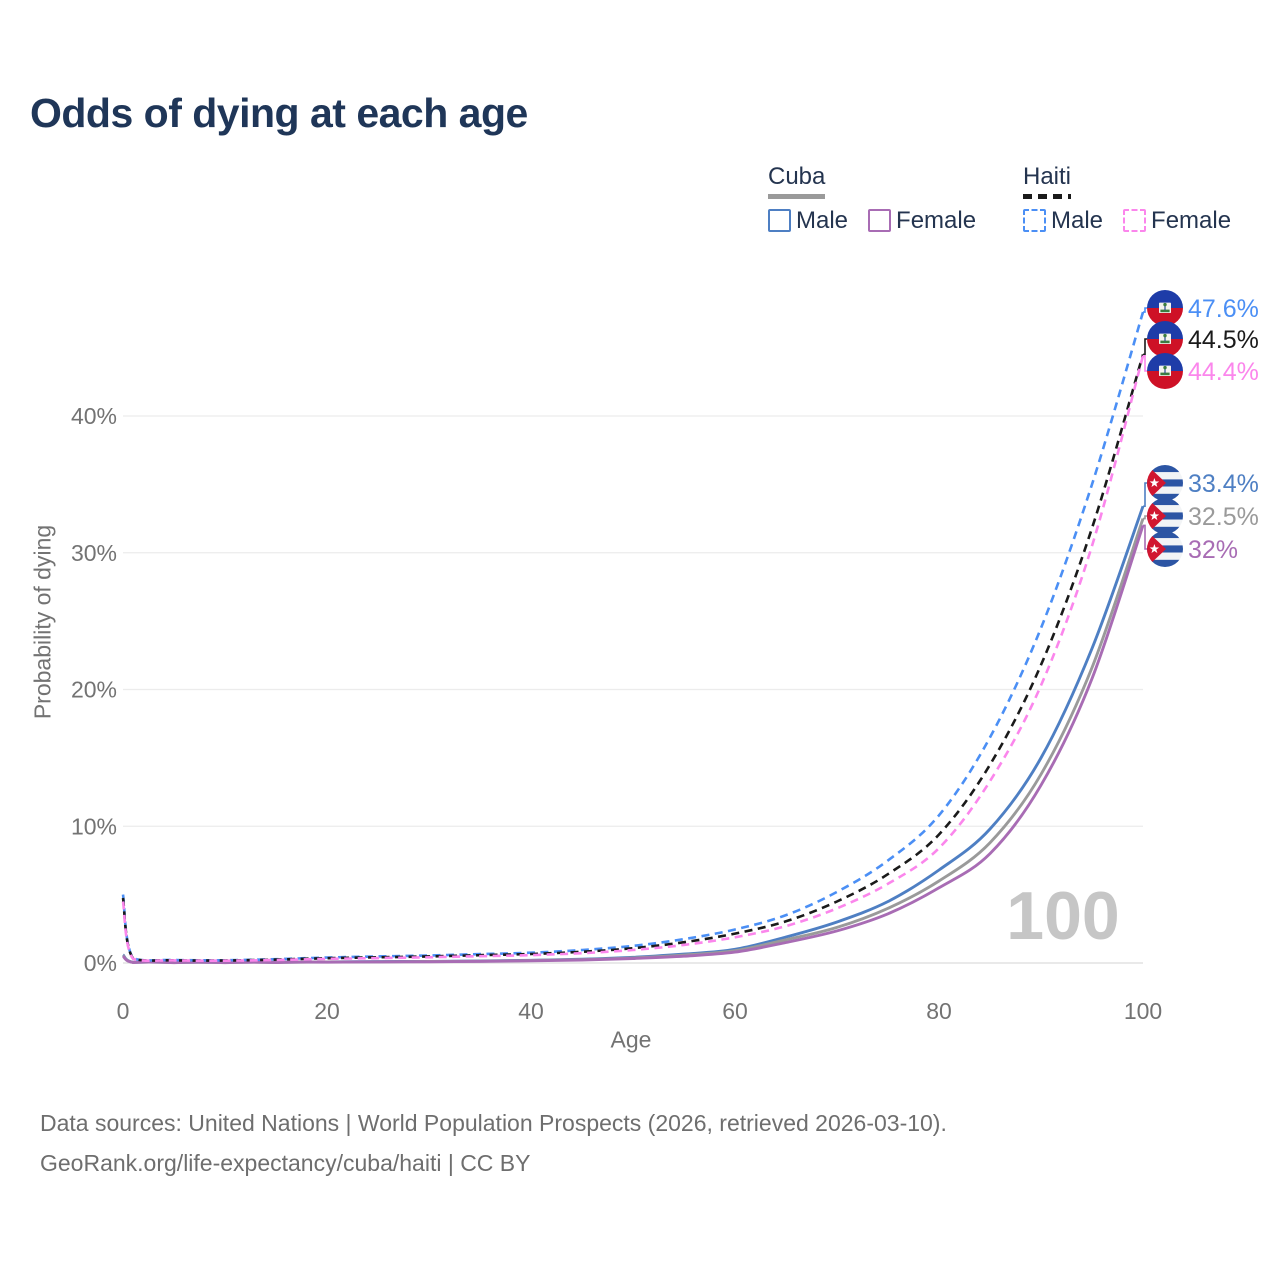 This screenshot has height=1280, width=1280. Describe the element at coordinates (631, 1039) in the screenshot. I see `x-axis-title: Age` at that location.